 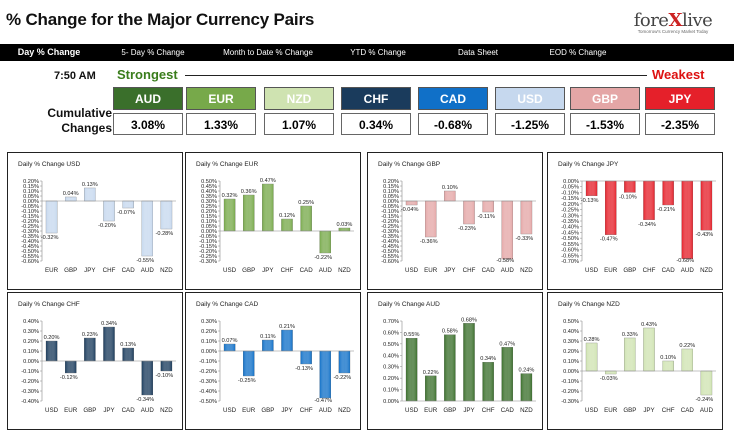 I want to click on data-label: 0.43%, so click(x=649, y=325).